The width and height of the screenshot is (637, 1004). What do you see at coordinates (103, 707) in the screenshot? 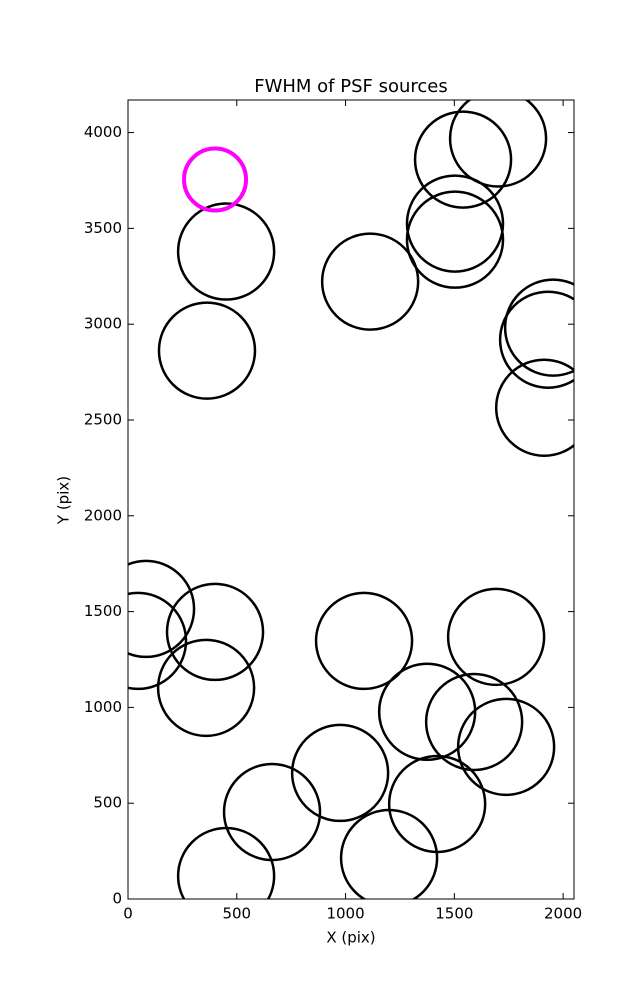
I see `y-tick-label: 1000` at bounding box center [103, 707].